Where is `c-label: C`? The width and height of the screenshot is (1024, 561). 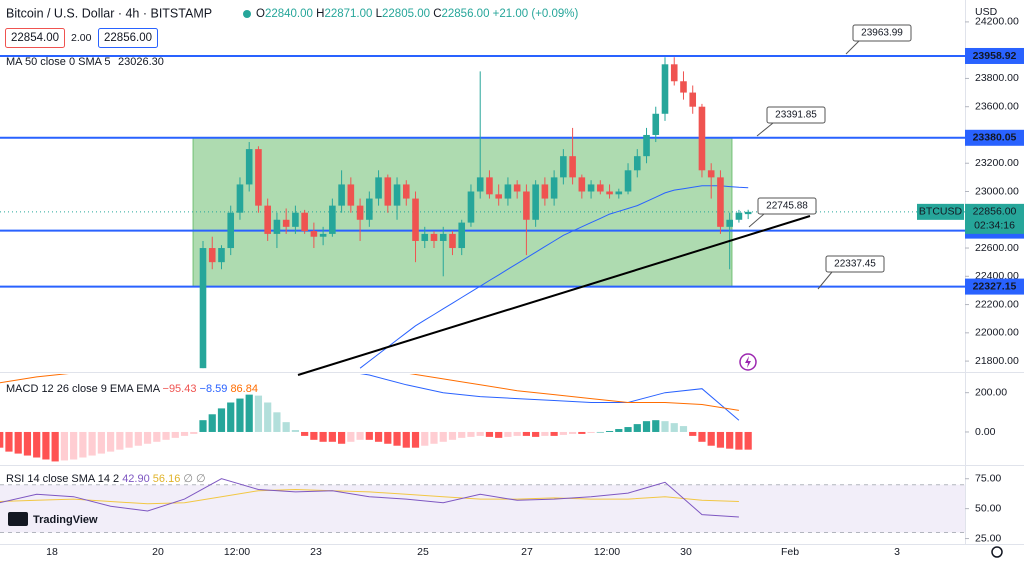
c-label: C is located at coordinates (437, 14).